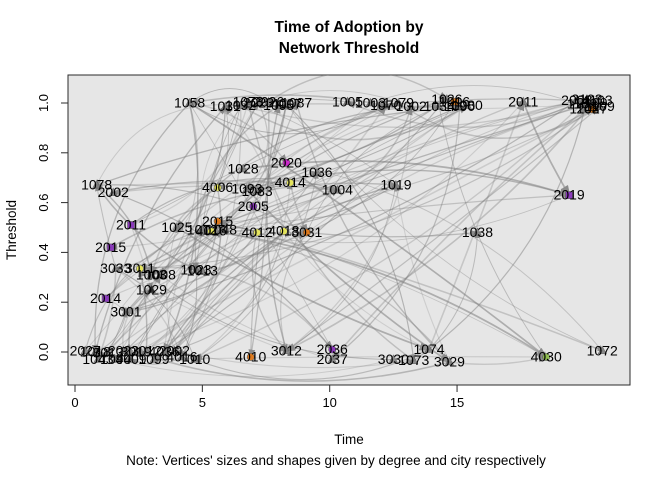 This screenshot has height=480, width=672. Describe the element at coordinates (95, 352) in the screenshot. I see `node-label: 1018` at that location.